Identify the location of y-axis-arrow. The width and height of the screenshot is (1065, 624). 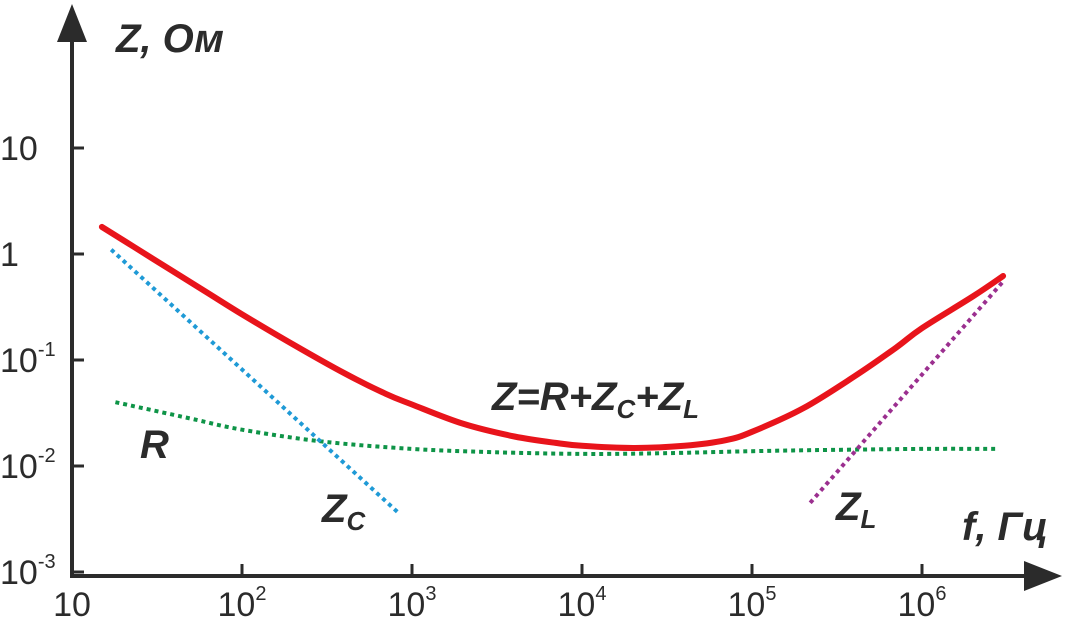
(72, 23).